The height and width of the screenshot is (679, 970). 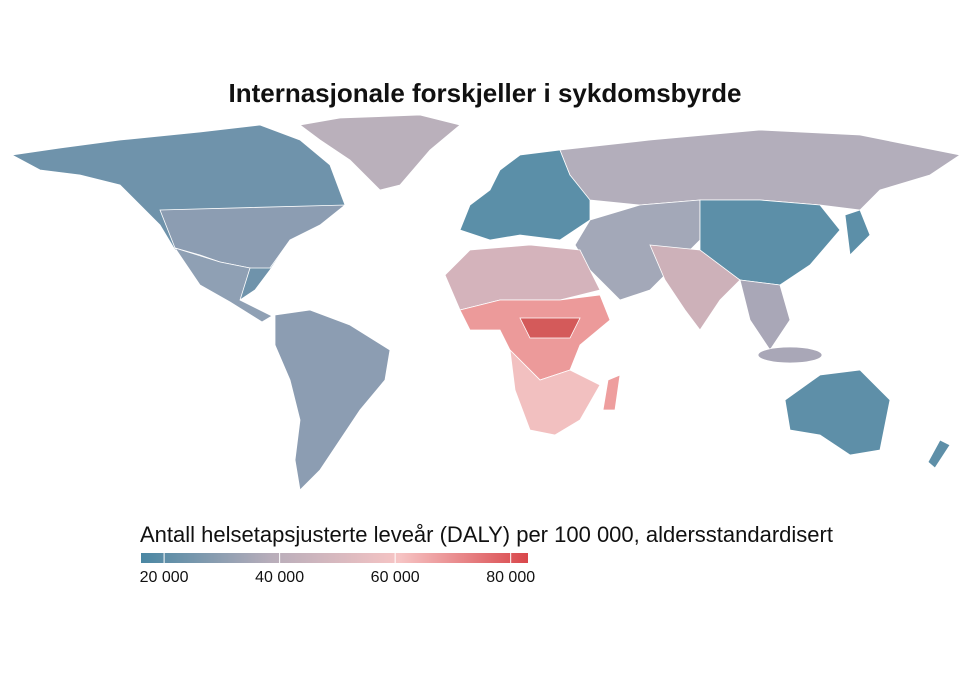 What do you see at coordinates (510, 577) in the screenshot?
I see `colorbar-tick-label: 80 000` at bounding box center [510, 577].